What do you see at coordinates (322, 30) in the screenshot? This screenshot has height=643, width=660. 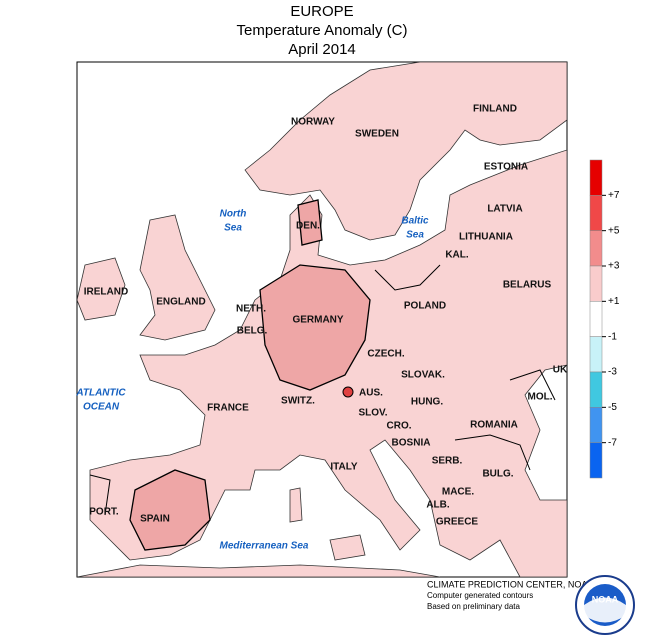 I see `map-subtitle: Temperature Anomaly (C)` at bounding box center [322, 30].